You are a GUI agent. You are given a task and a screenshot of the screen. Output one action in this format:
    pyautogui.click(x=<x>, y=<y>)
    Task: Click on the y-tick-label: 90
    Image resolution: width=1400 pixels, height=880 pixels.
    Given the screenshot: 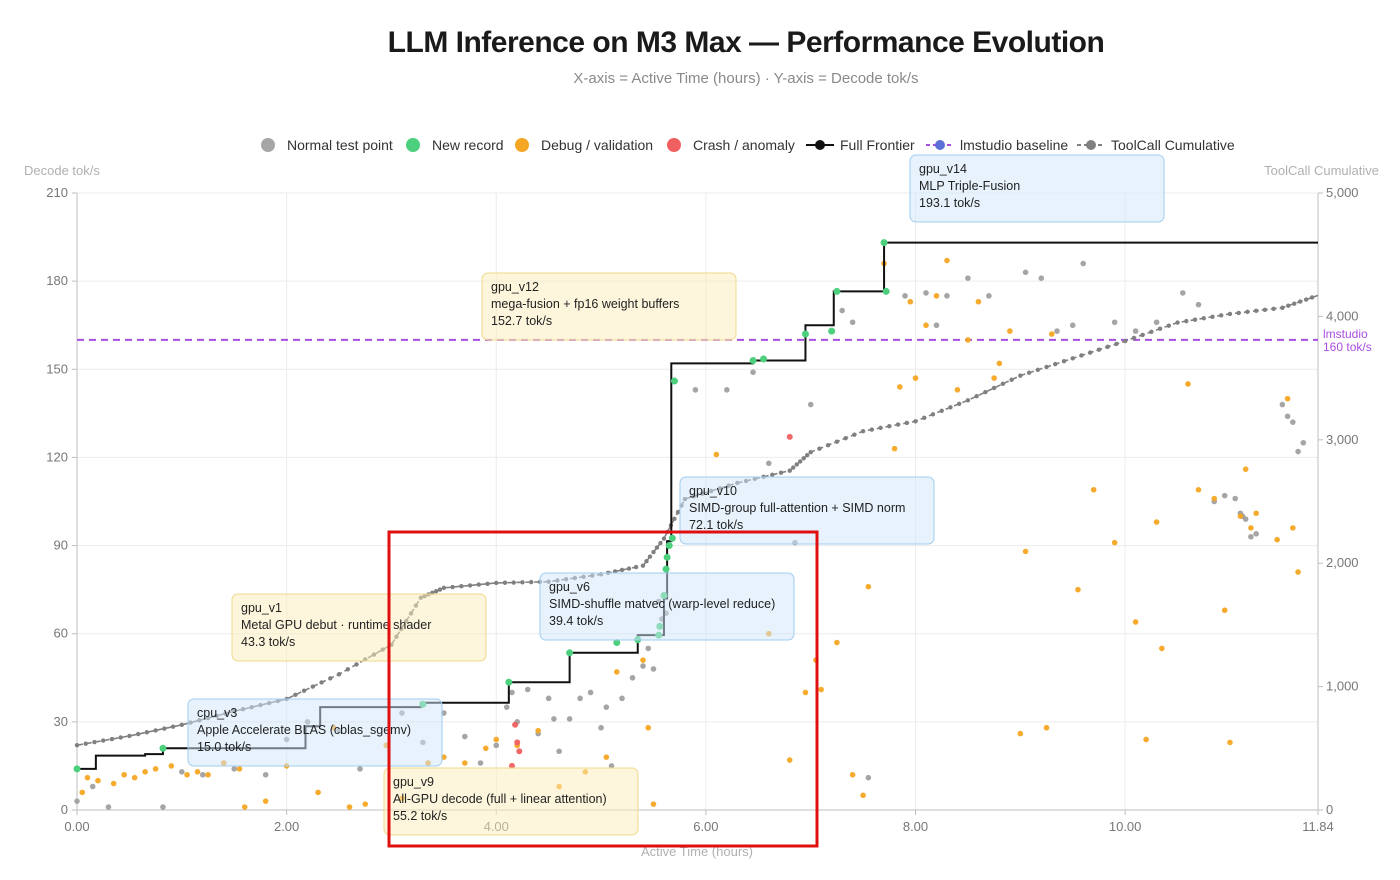 What is the action you would take?
    pyautogui.click(x=61, y=545)
    